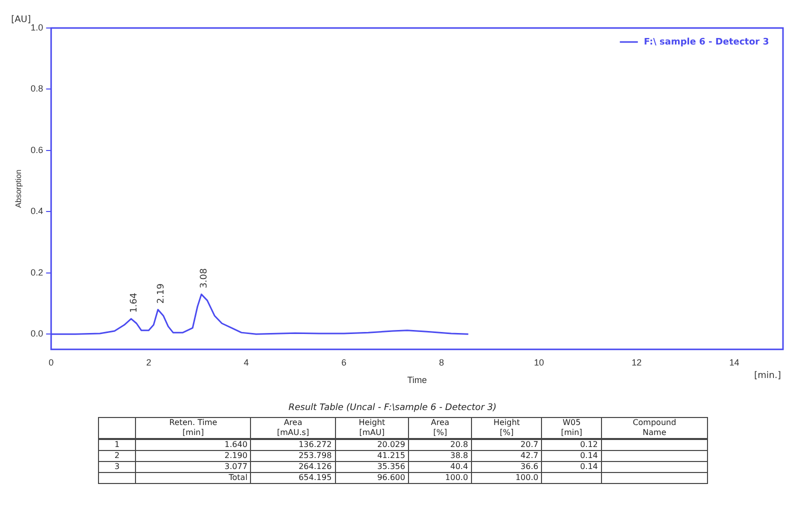 The image size is (785, 520). I want to click on x-axis-title: Time, so click(417, 380).